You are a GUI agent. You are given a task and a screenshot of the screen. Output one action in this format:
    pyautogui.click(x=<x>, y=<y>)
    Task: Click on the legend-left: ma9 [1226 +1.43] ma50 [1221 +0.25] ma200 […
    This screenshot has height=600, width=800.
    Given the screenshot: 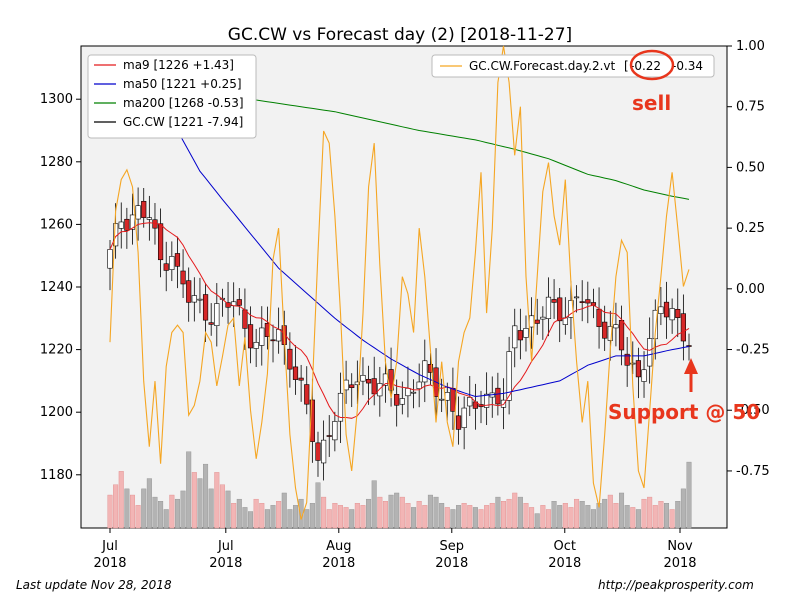 What is the action you would take?
    pyautogui.click(x=172, y=96)
    